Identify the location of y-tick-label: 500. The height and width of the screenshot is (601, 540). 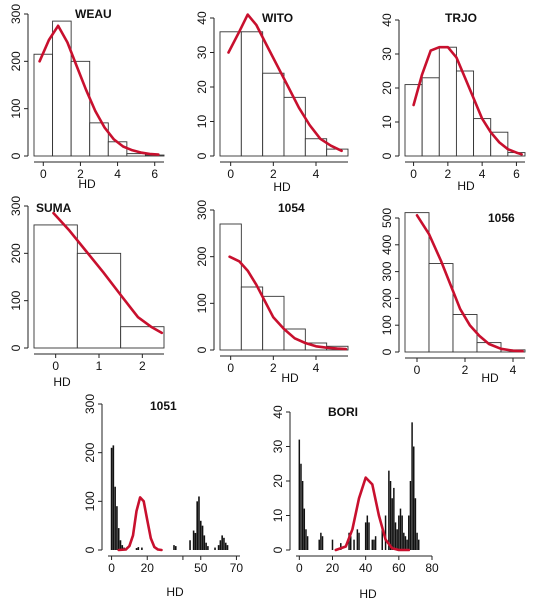
(387, 218).